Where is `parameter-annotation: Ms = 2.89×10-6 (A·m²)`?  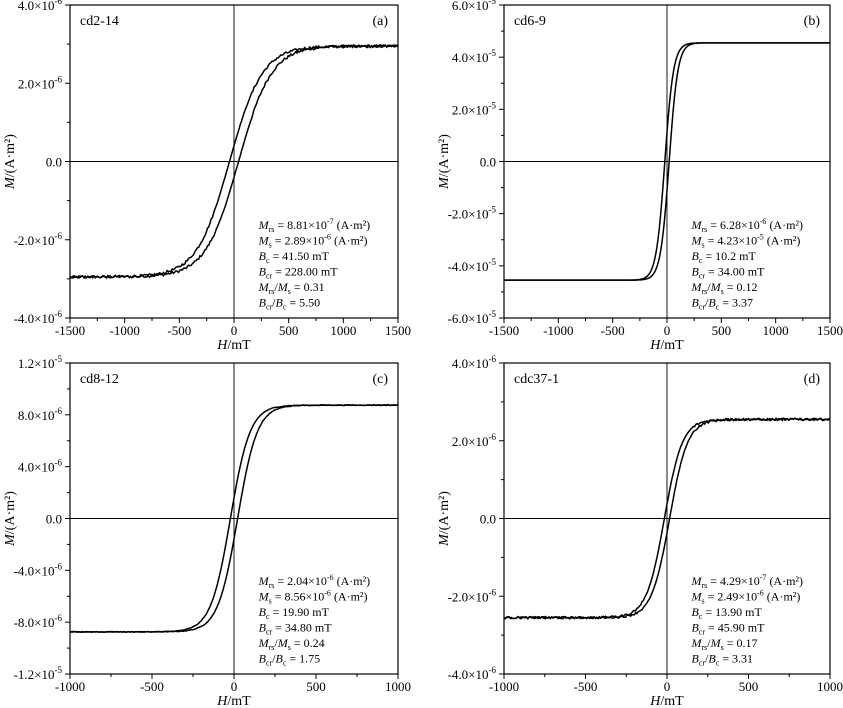 parameter-annotation: Ms = 2.89×10-6 (A·m²) is located at coordinates (313, 241).